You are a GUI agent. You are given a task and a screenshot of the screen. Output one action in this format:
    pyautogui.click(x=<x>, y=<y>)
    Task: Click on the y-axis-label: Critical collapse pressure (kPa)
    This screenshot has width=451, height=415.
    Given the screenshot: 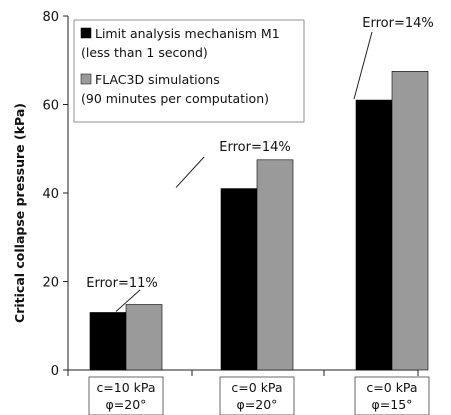 What is the action you would take?
    pyautogui.click(x=19, y=213)
    